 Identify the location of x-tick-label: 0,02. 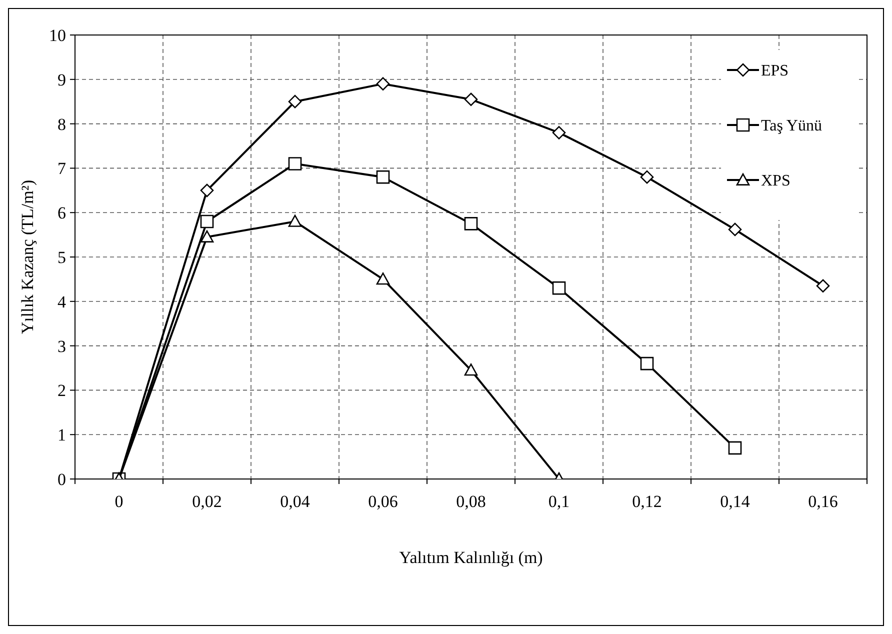
(207, 501).